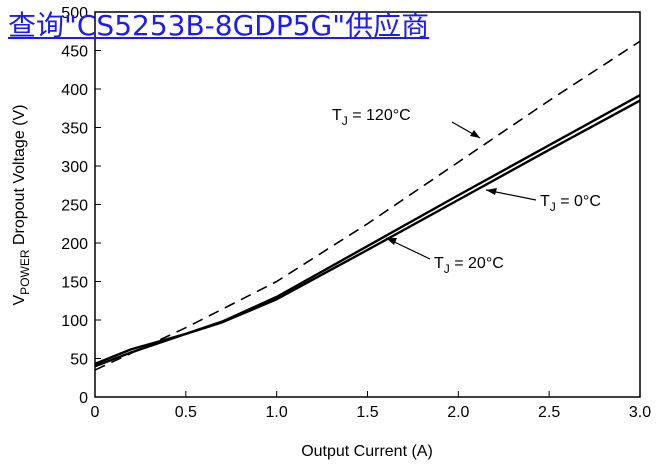 The height and width of the screenshot is (466, 659). Describe the element at coordinates (74, 13) in the screenshot. I see `y-tick-label: 500` at that location.